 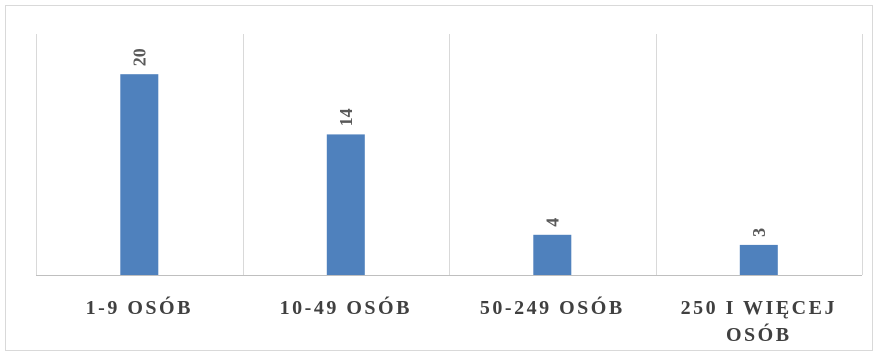 I want to click on data-label-4: 3, so click(x=759, y=232).